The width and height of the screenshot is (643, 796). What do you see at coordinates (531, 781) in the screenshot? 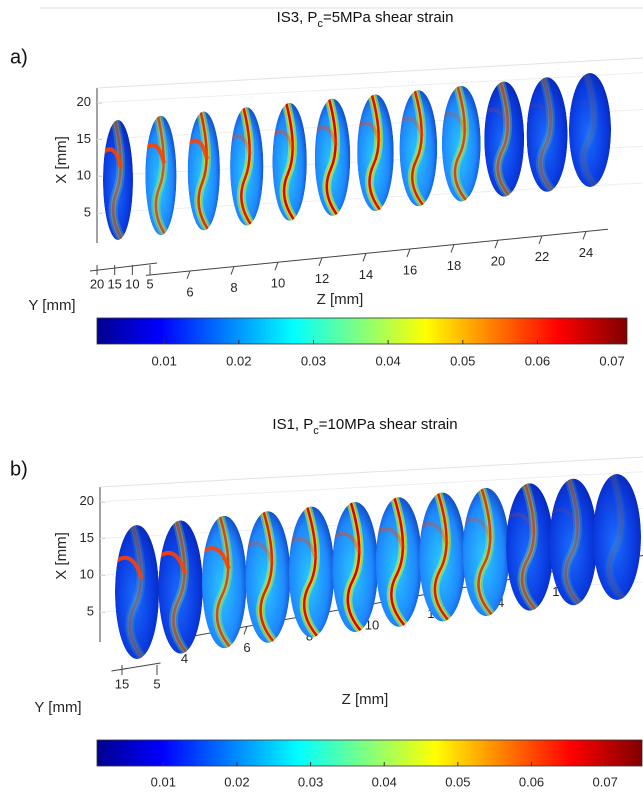
I see `colorbar-tick-label: 0.06` at bounding box center [531, 781].